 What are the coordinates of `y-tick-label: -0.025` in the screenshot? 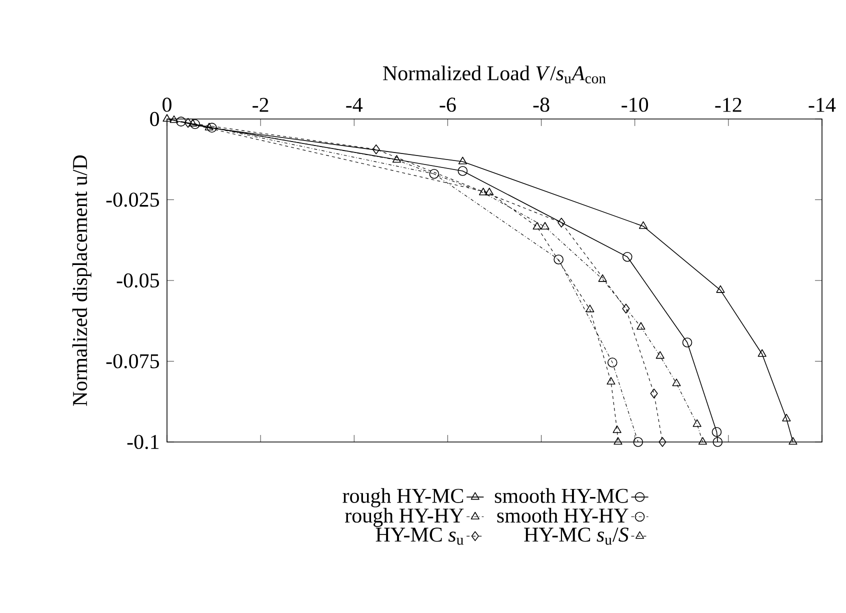 It's located at (132, 199).